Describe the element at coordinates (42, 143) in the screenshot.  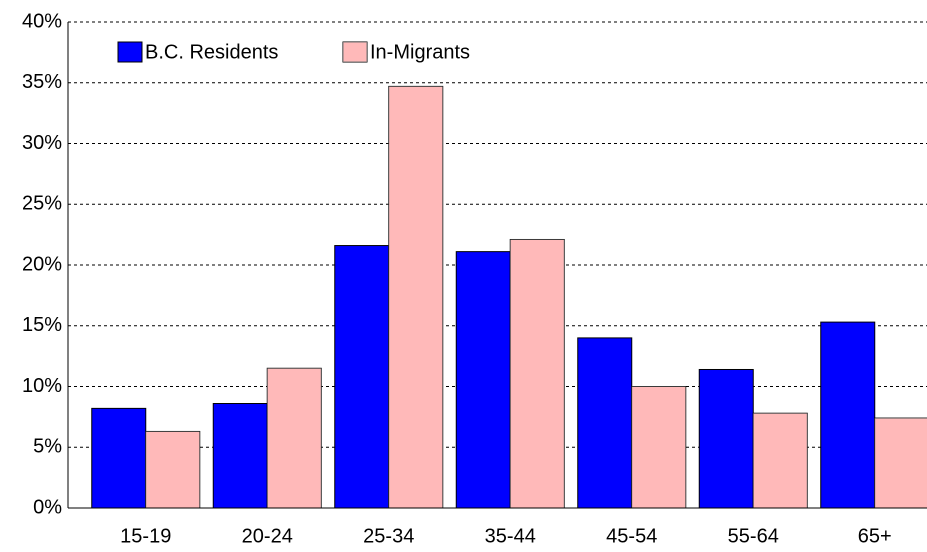
I see `y-tick-label: 30%` at that location.